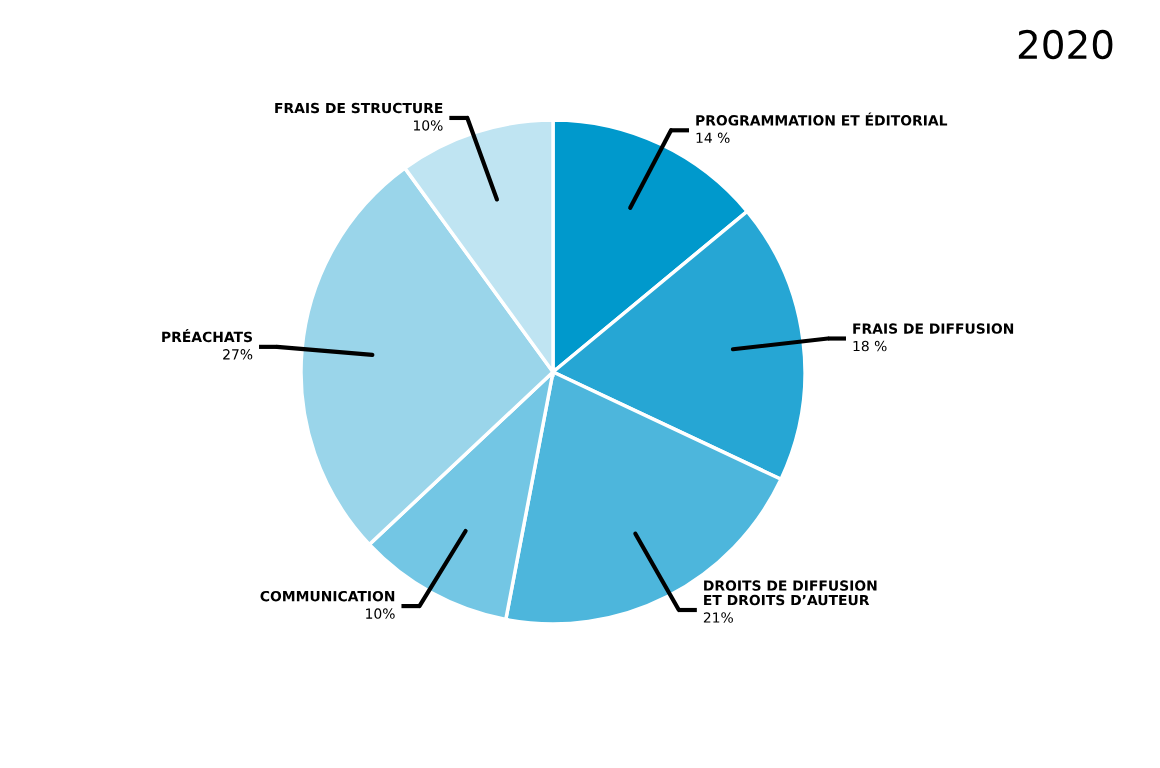 This screenshot has width=1160, height=768. Describe the element at coordinates (718, 617) in the screenshot. I see `data-label: 21%` at that location.